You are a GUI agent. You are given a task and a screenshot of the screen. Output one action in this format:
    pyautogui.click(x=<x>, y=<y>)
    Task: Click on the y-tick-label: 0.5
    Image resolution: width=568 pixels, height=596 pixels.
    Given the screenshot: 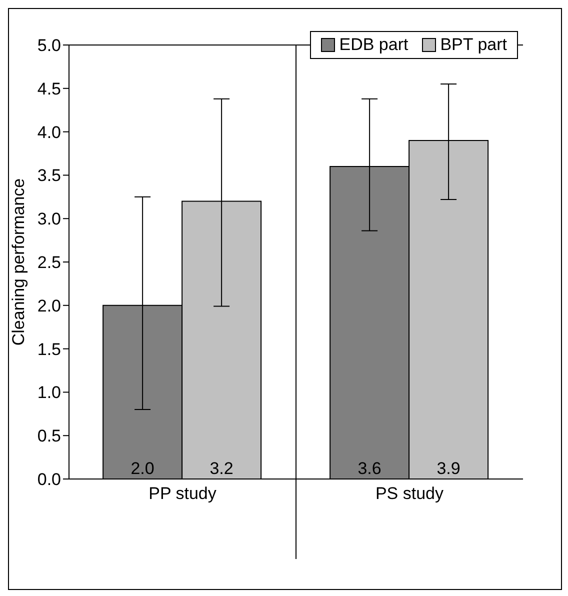 What is the action you would take?
    pyautogui.click(x=49, y=436)
    